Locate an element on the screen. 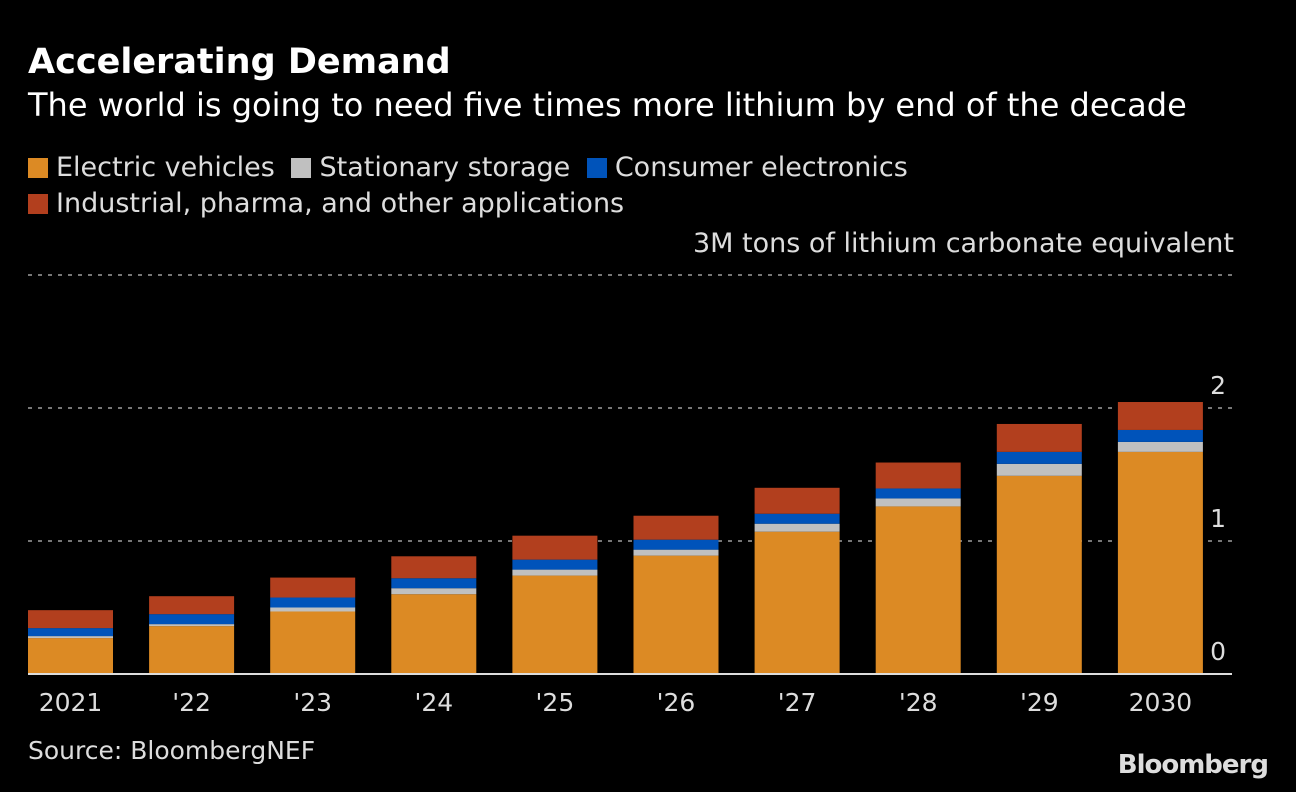 The height and width of the screenshot is (792, 1296). x-tick-label: 2030 is located at coordinates (1161, 702).